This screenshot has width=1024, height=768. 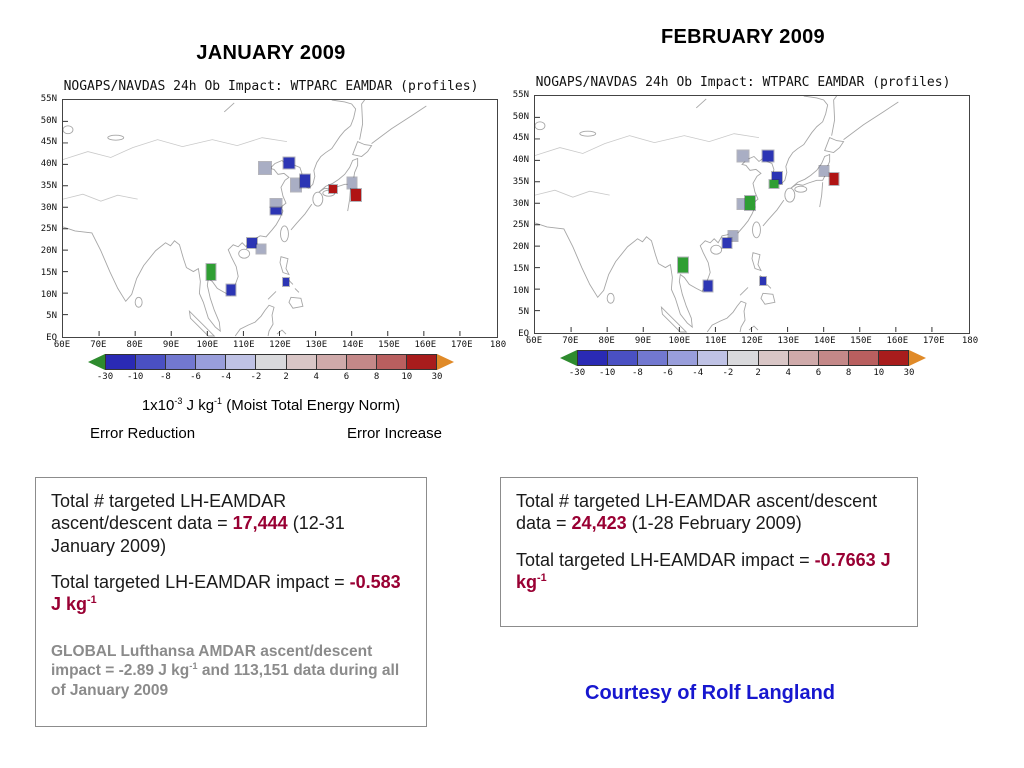 What do you see at coordinates (271, 362) in the screenshot?
I see `colorbar-body` at bounding box center [271, 362].